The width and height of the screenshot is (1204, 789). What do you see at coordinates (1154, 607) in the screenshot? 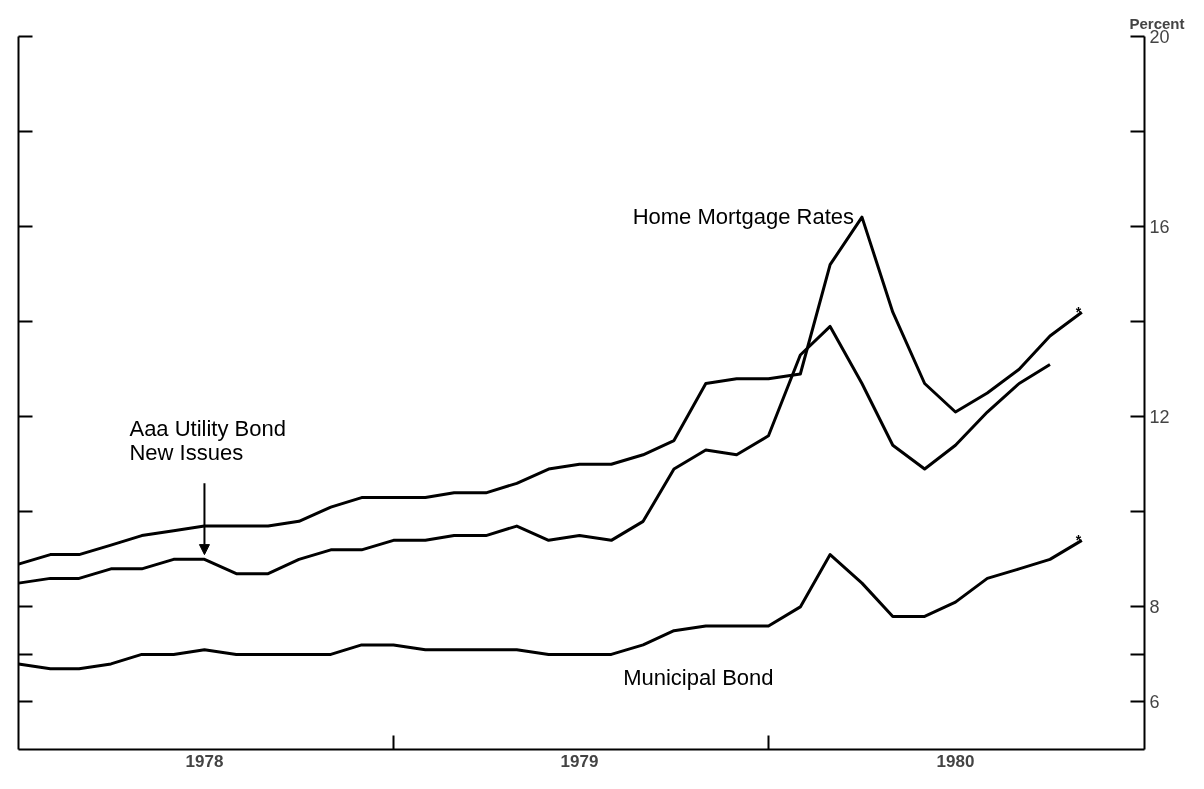
I see `y-tick-label: 8` at bounding box center [1154, 607].